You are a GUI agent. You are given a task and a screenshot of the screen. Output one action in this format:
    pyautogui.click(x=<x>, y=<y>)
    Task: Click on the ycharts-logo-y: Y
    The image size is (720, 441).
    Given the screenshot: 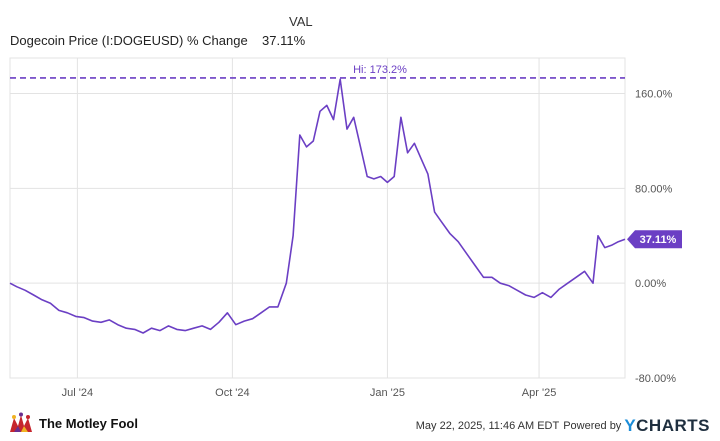 What is the action you would take?
    pyautogui.click(x=630, y=425)
    